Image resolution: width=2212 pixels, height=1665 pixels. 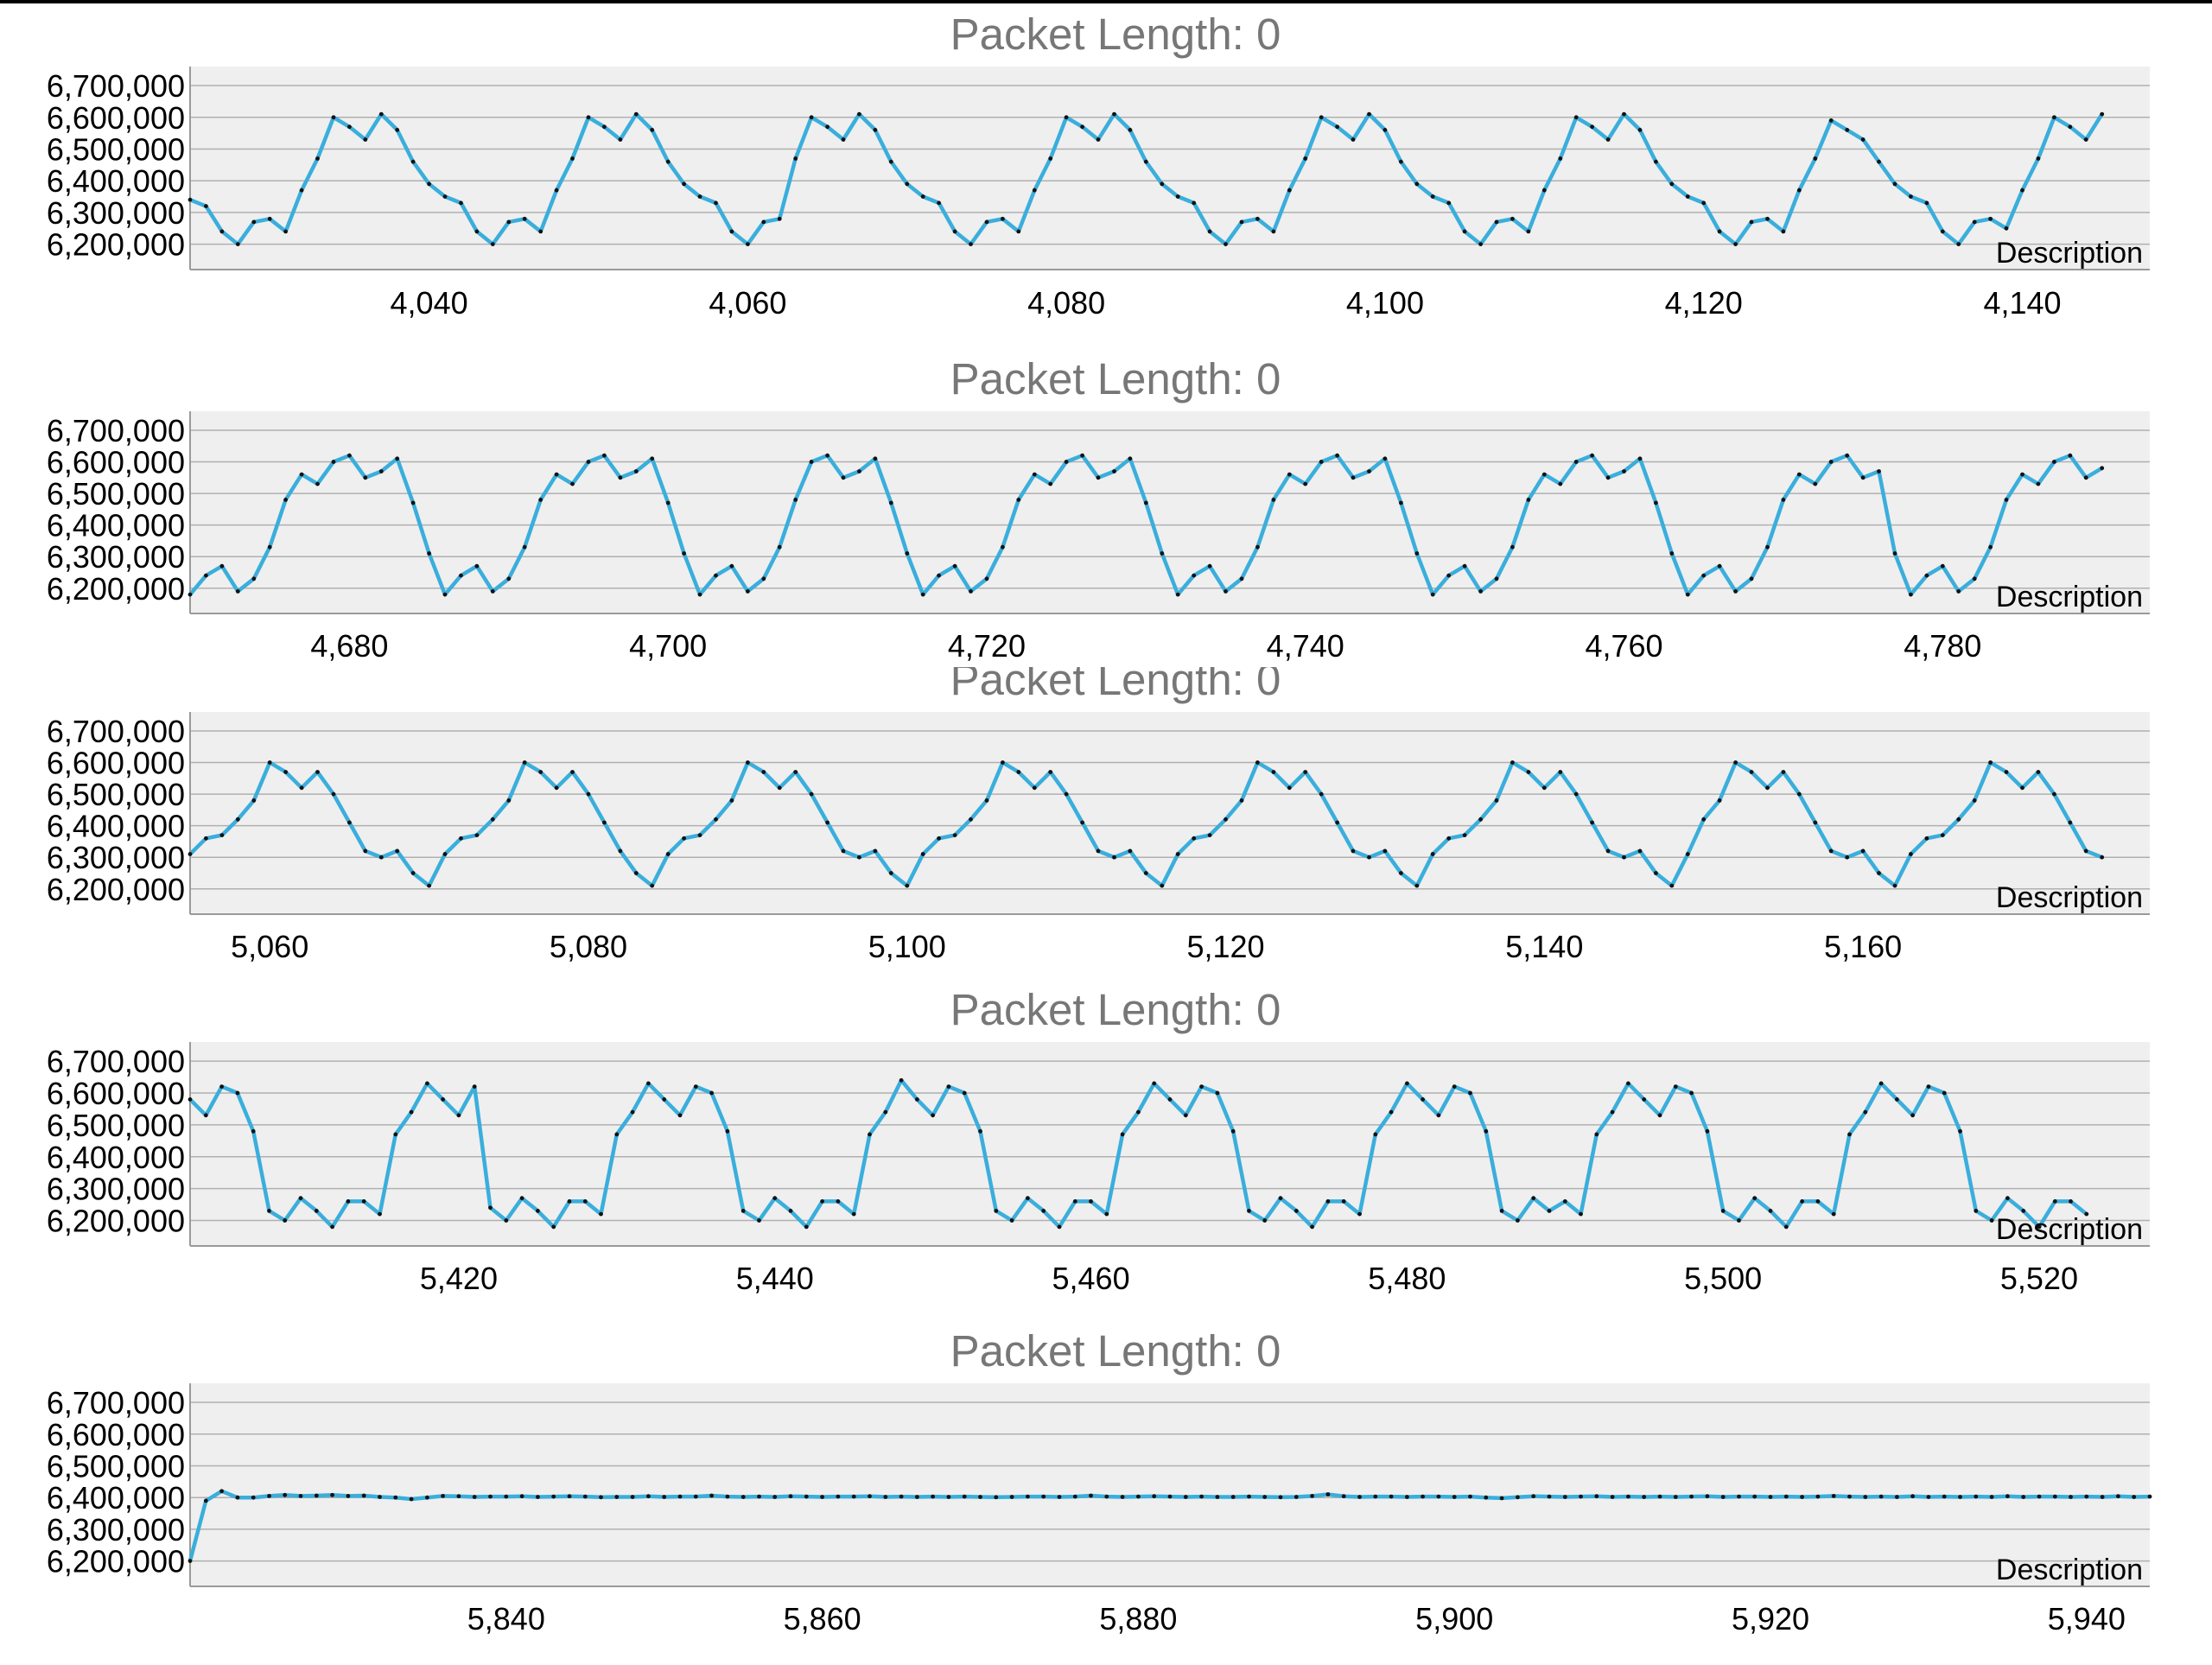 What do you see at coordinates (269, 946) in the screenshot?
I see `x-tick-label: 5,060` at bounding box center [269, 946].